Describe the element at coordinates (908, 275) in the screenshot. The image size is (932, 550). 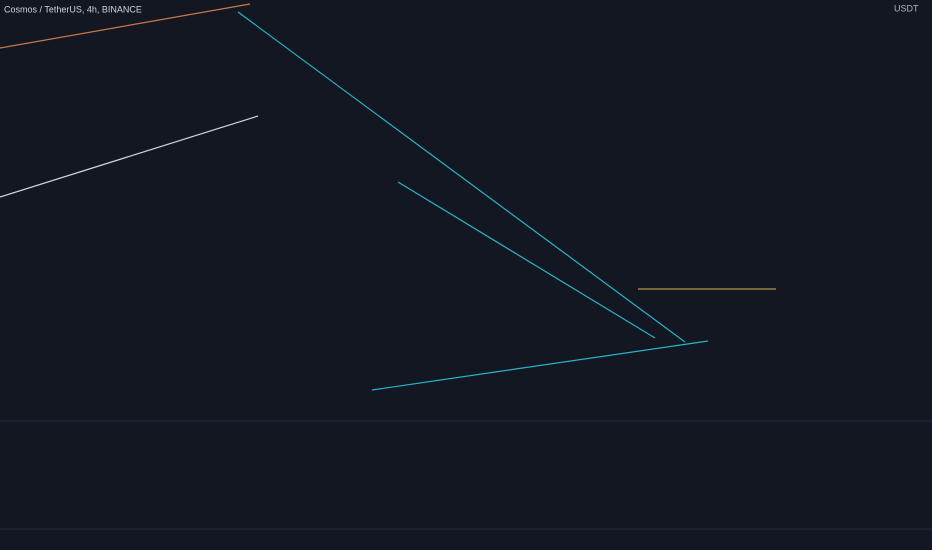
I see `price-axis` at that location.